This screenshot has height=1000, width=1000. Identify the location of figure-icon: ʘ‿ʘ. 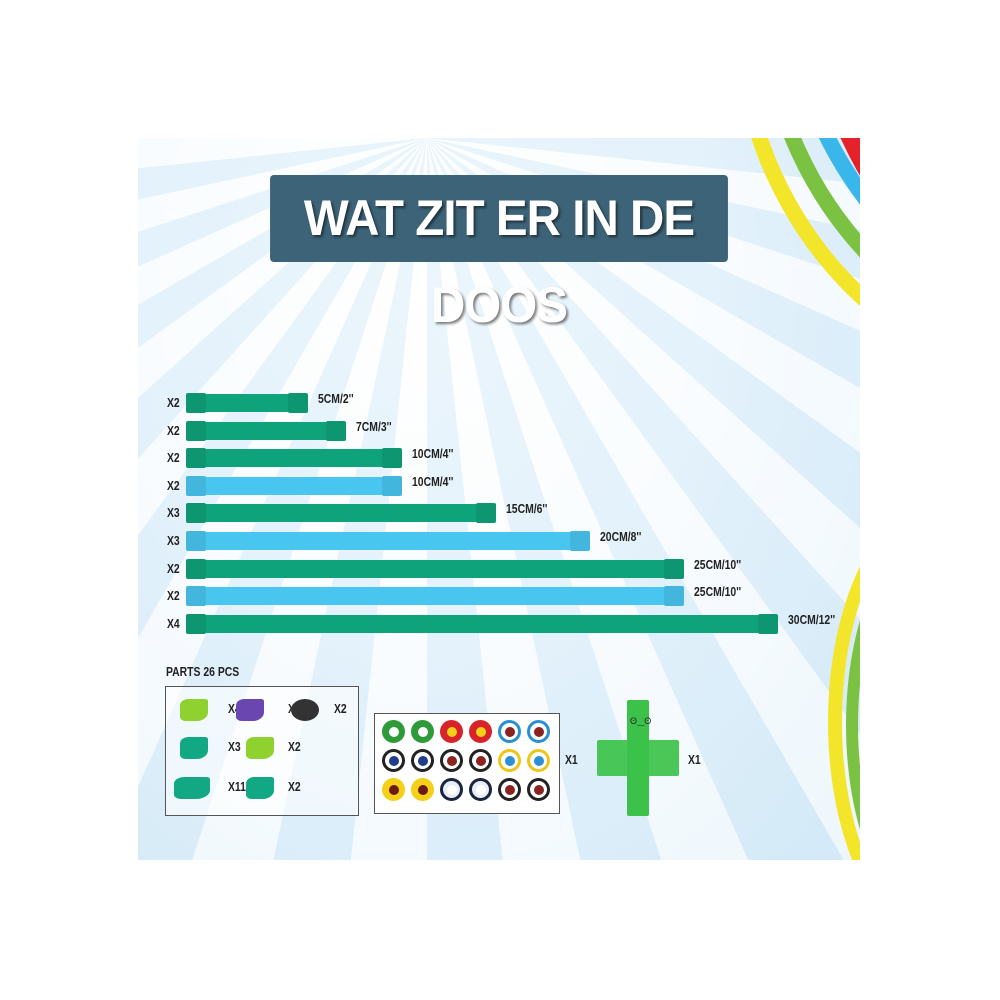
(647, 758).